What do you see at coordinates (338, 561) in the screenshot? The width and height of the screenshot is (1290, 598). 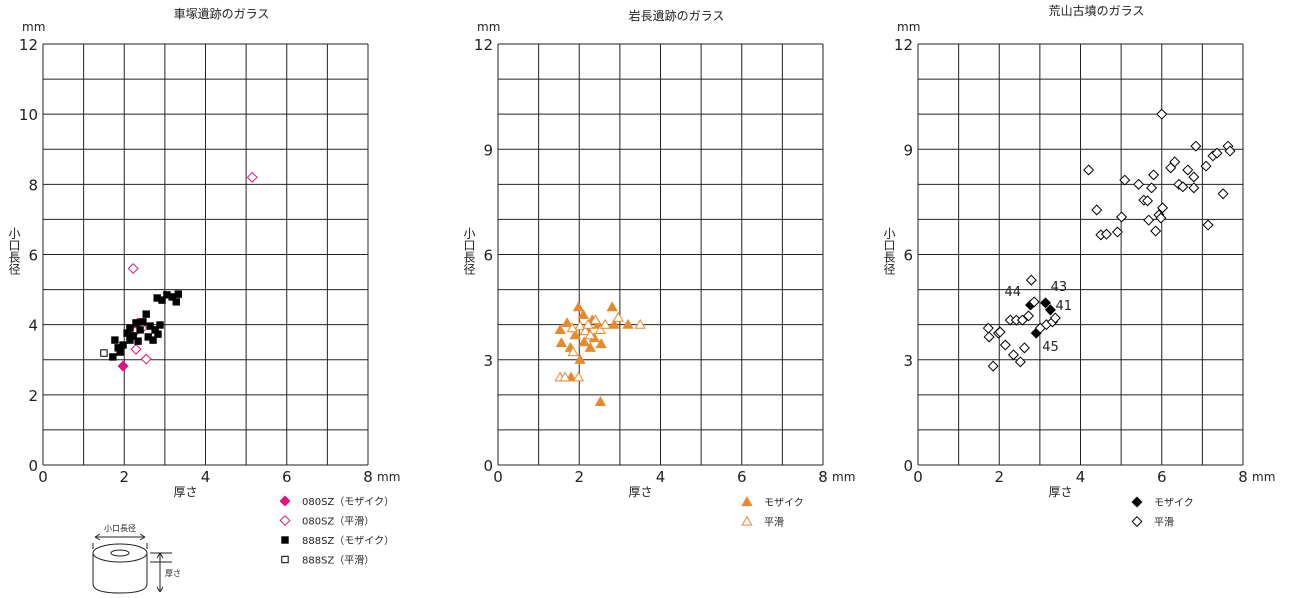 I see `legend-label: 888SZ（平滑）` at bounding box center [338, 561].